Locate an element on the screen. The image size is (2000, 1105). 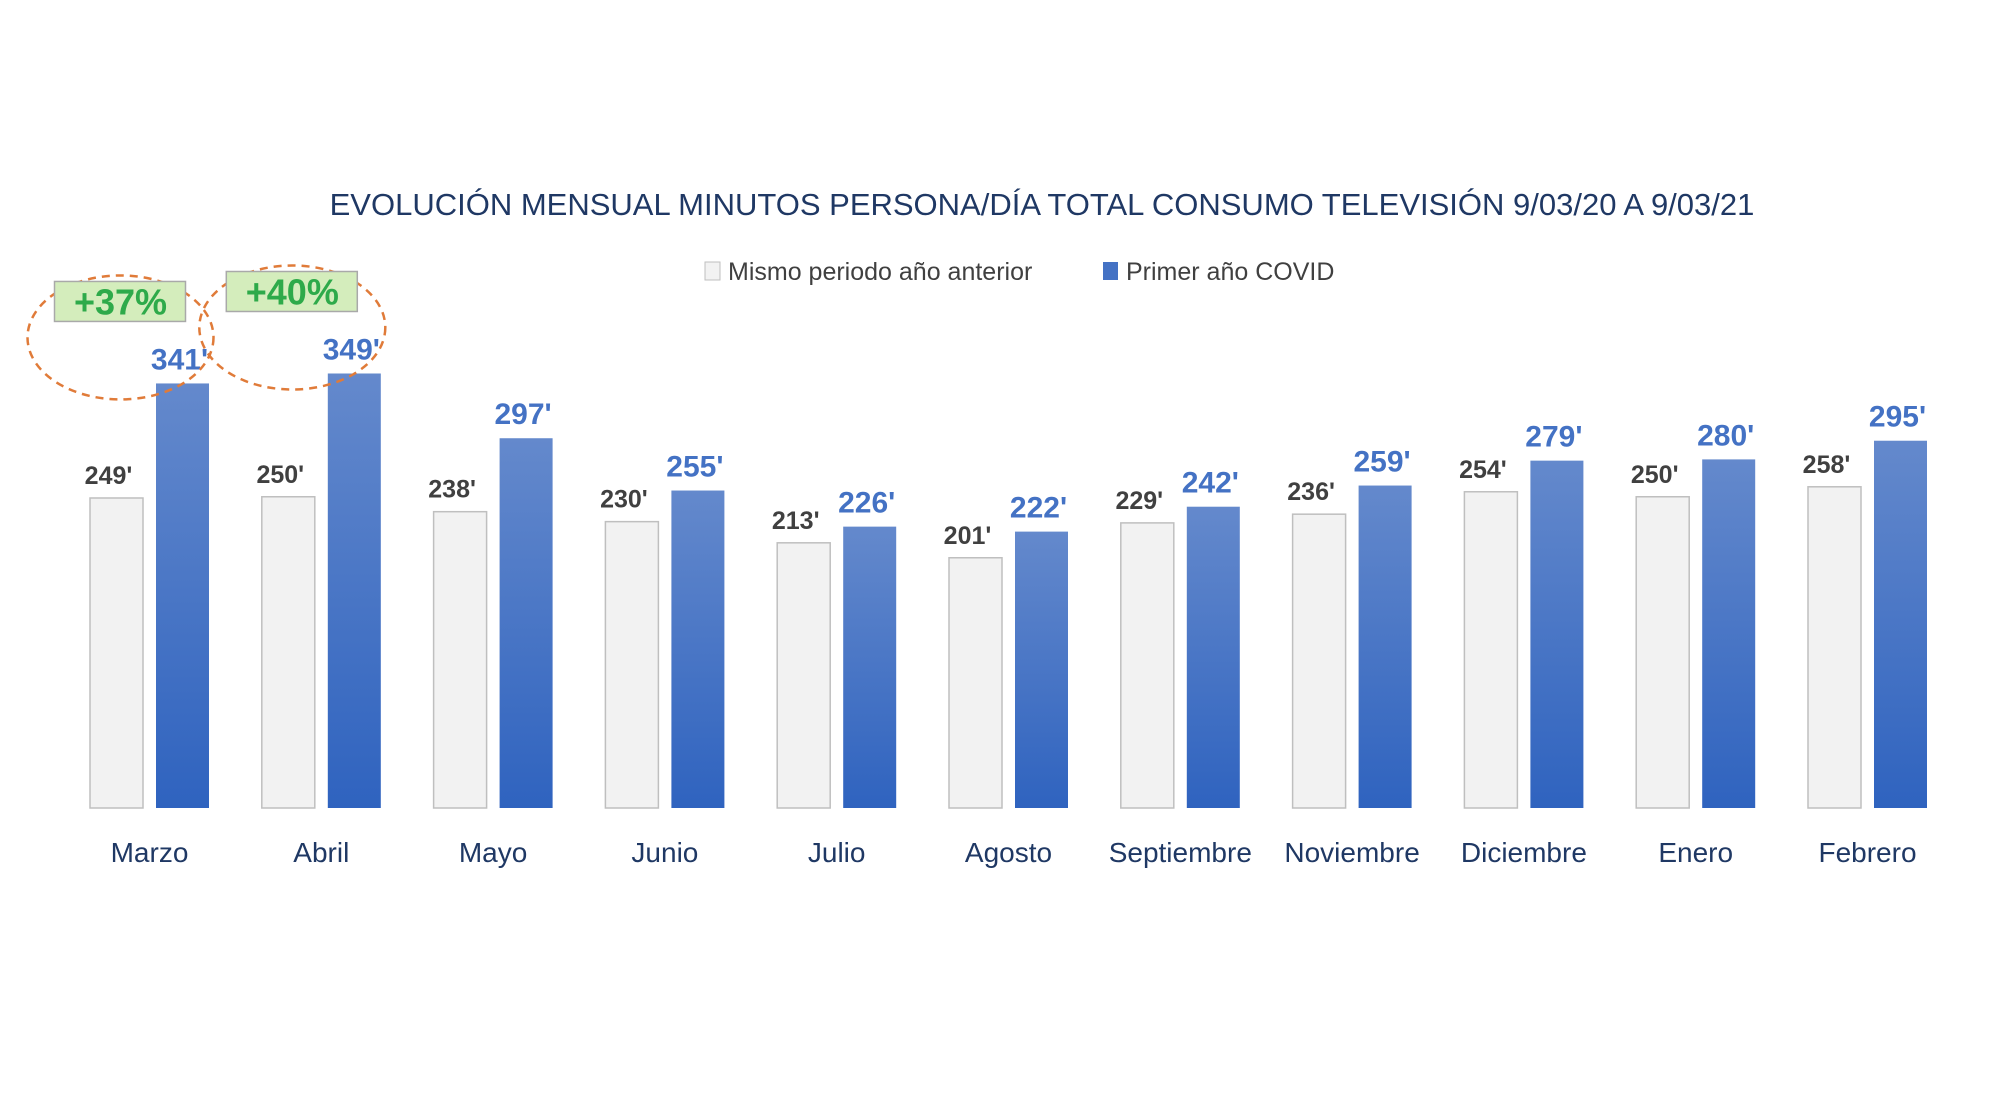
change-badge-text: +37% is located at coordinates (120, 301).